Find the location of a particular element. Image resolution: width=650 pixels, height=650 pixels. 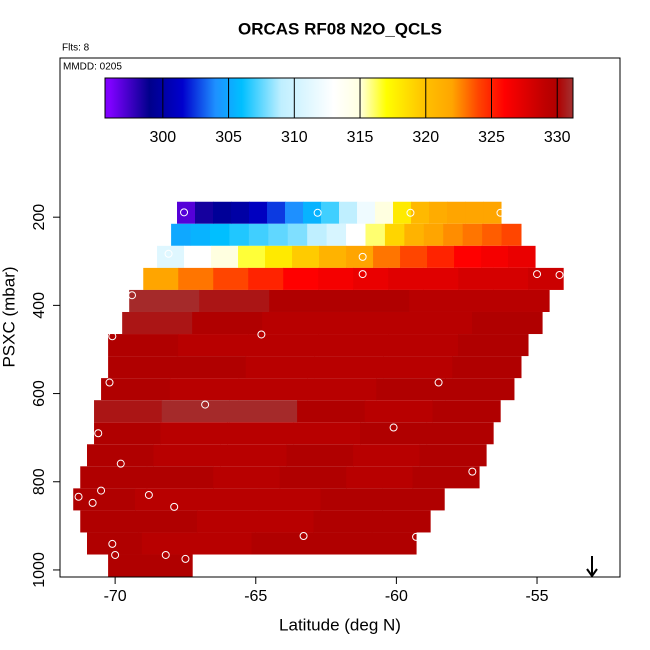

color-bar-label: 310 is located at coordinates (294, 137).